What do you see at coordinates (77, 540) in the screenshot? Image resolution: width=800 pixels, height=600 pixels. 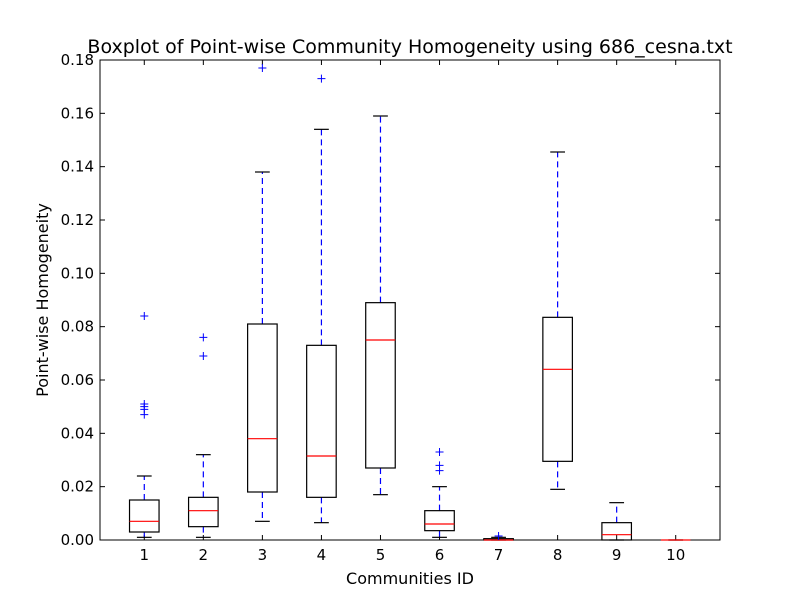 I see `y-tick-label: 0.00` at bounding box center [77, 540].